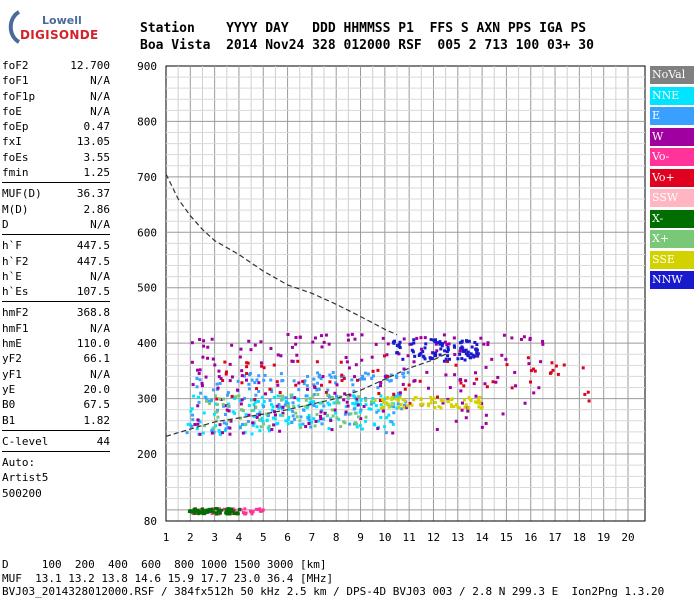 This screenshot has height=600, width=700. I want to click on param-row: h`Es 107.5, so click(56, 291).